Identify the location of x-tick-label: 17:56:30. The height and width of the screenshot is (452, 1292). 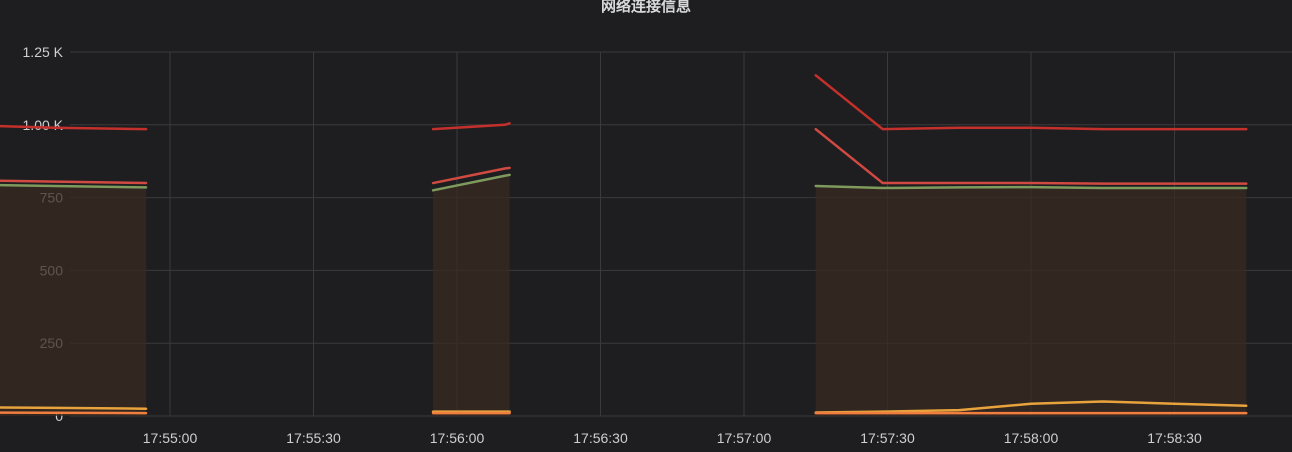
(600, 438).